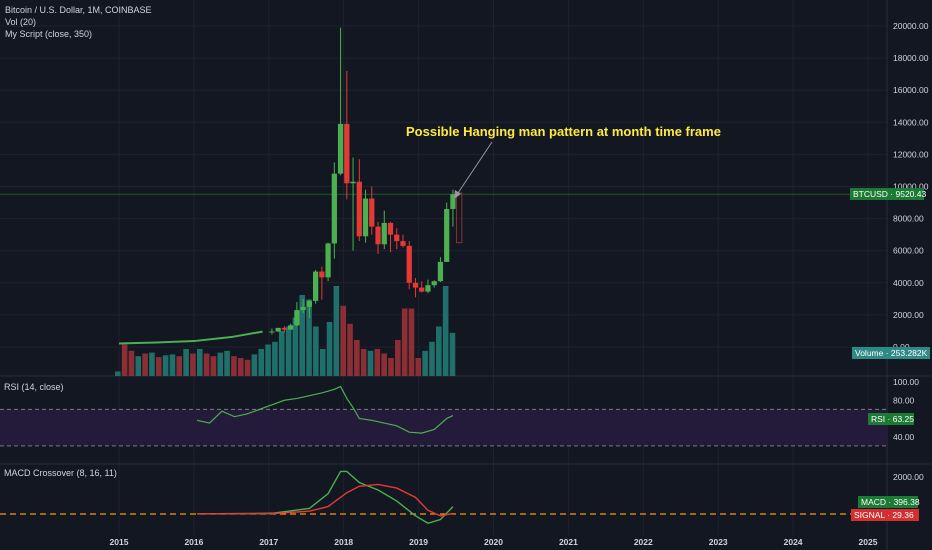  What do you see at coordinates (119, 542) in the screenshot?
I see `time-tick-label: 2015` at bounding box center [119, 542].